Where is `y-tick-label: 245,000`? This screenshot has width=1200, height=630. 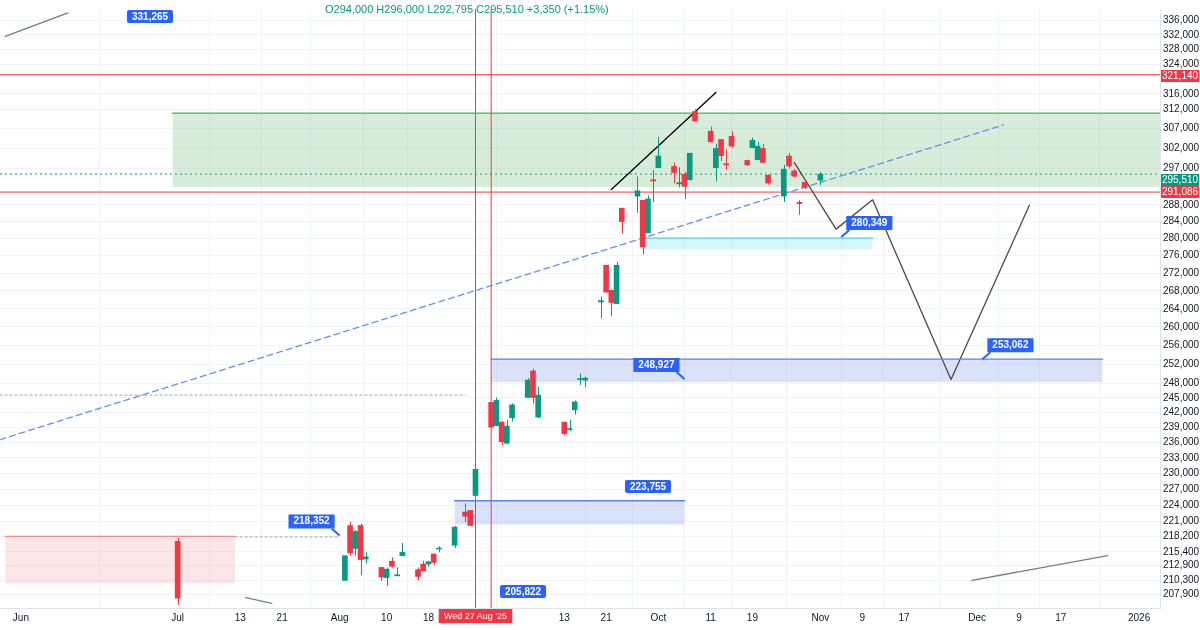 y-tick-label: 245,000 is located at coordinates (1181, 397).